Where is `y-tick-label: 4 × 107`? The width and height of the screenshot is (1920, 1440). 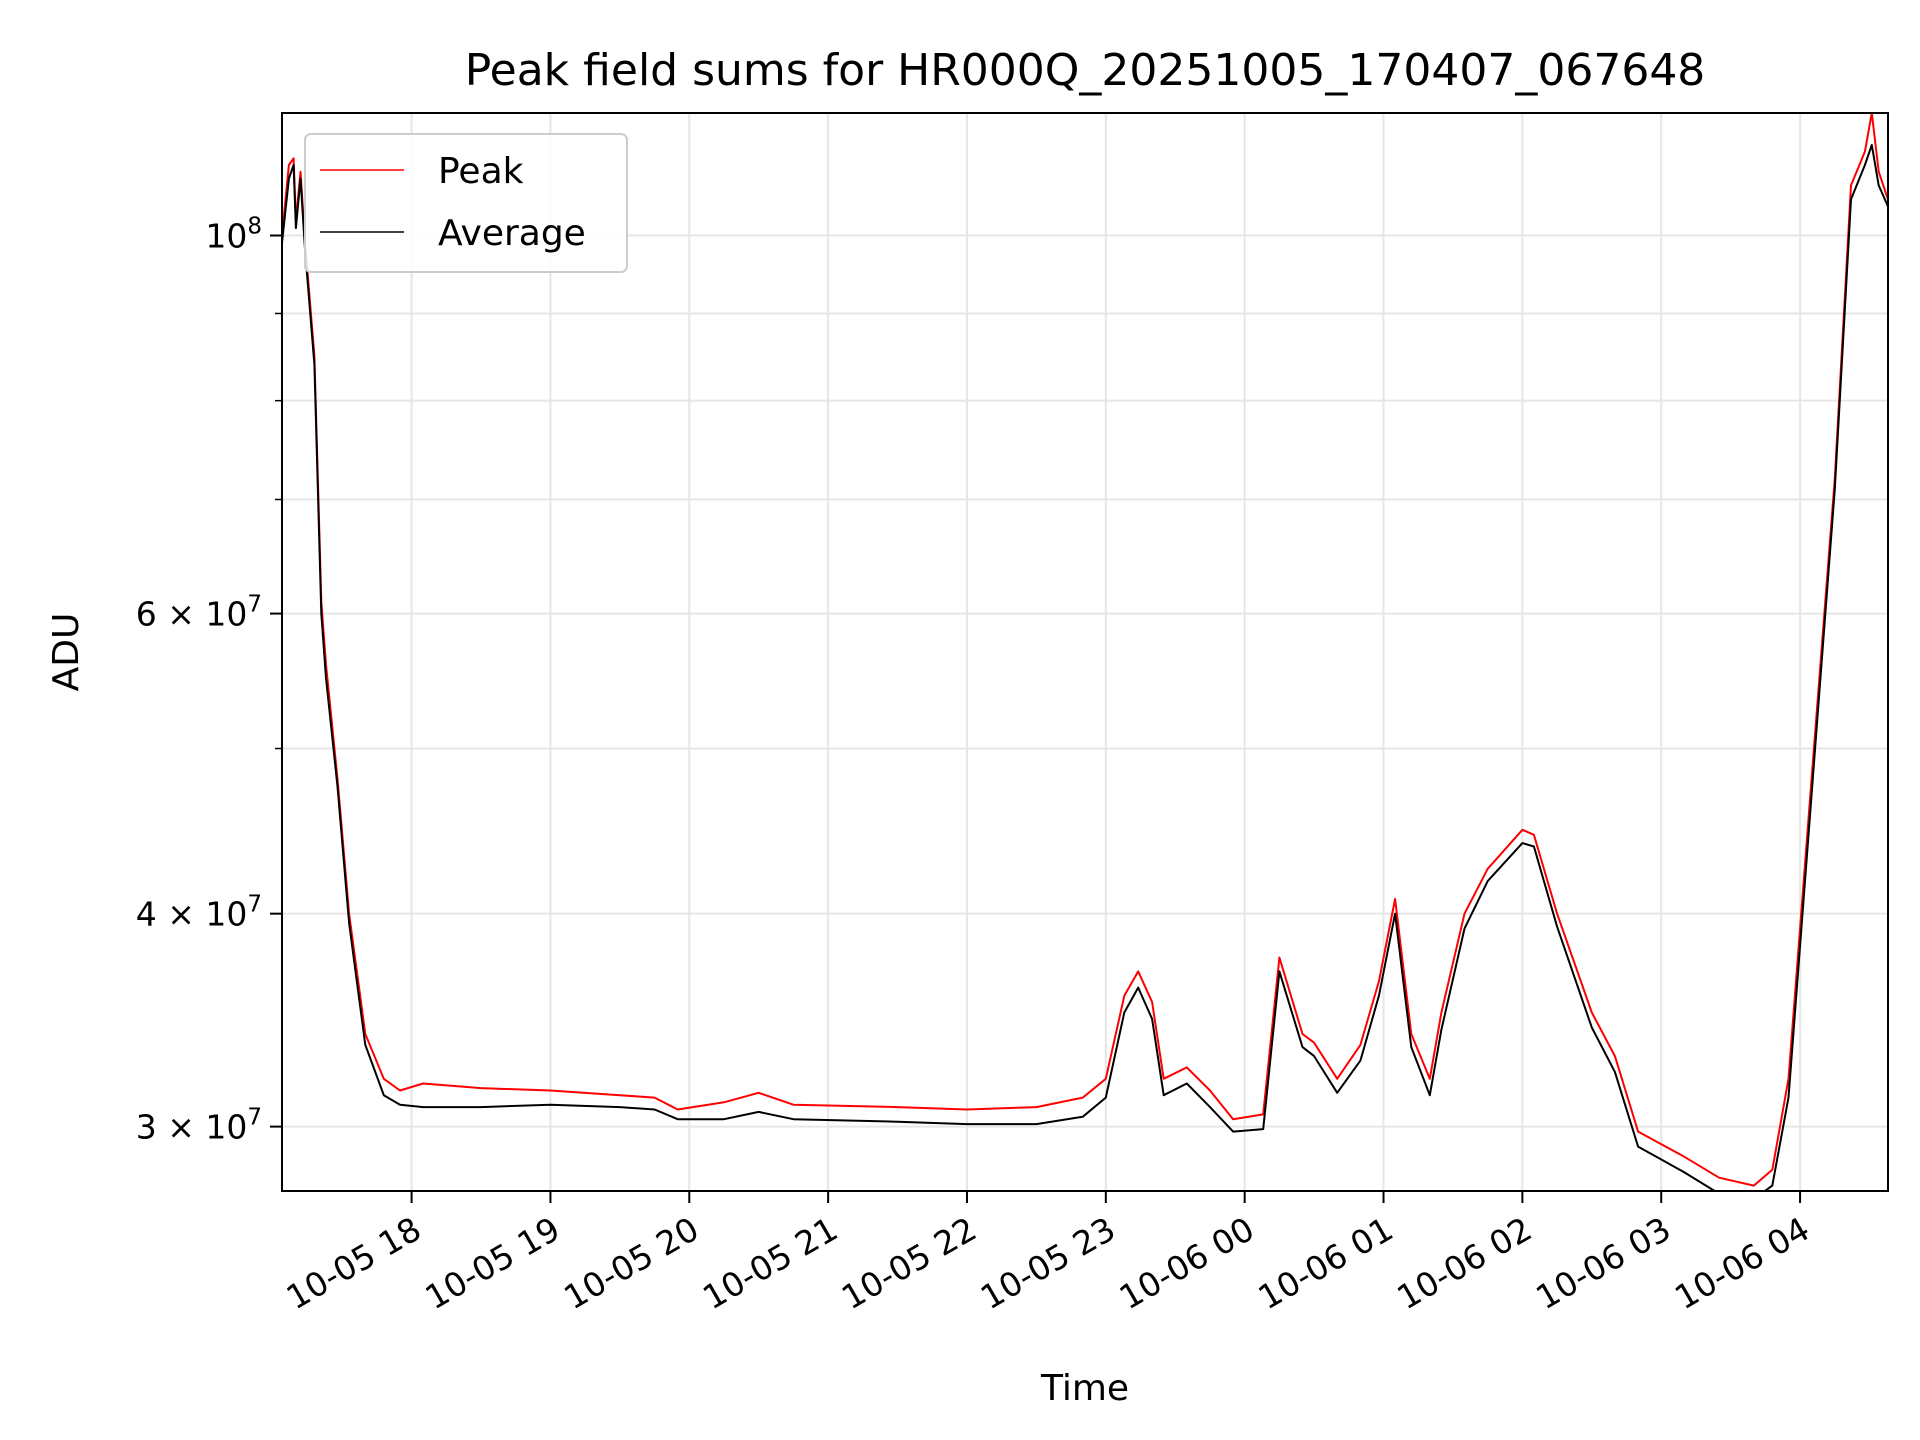 y-tick-label: 4 × 107 is located at coordinates (199, 913).